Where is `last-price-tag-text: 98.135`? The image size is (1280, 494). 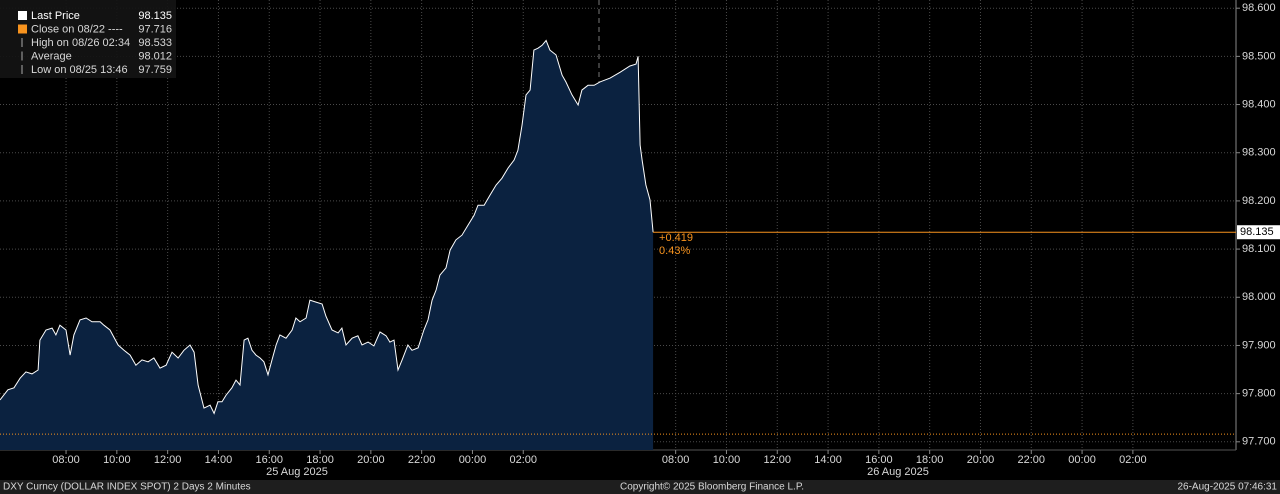 last-price-tag-text: 98.135 is located at coordinates (1257, 232).